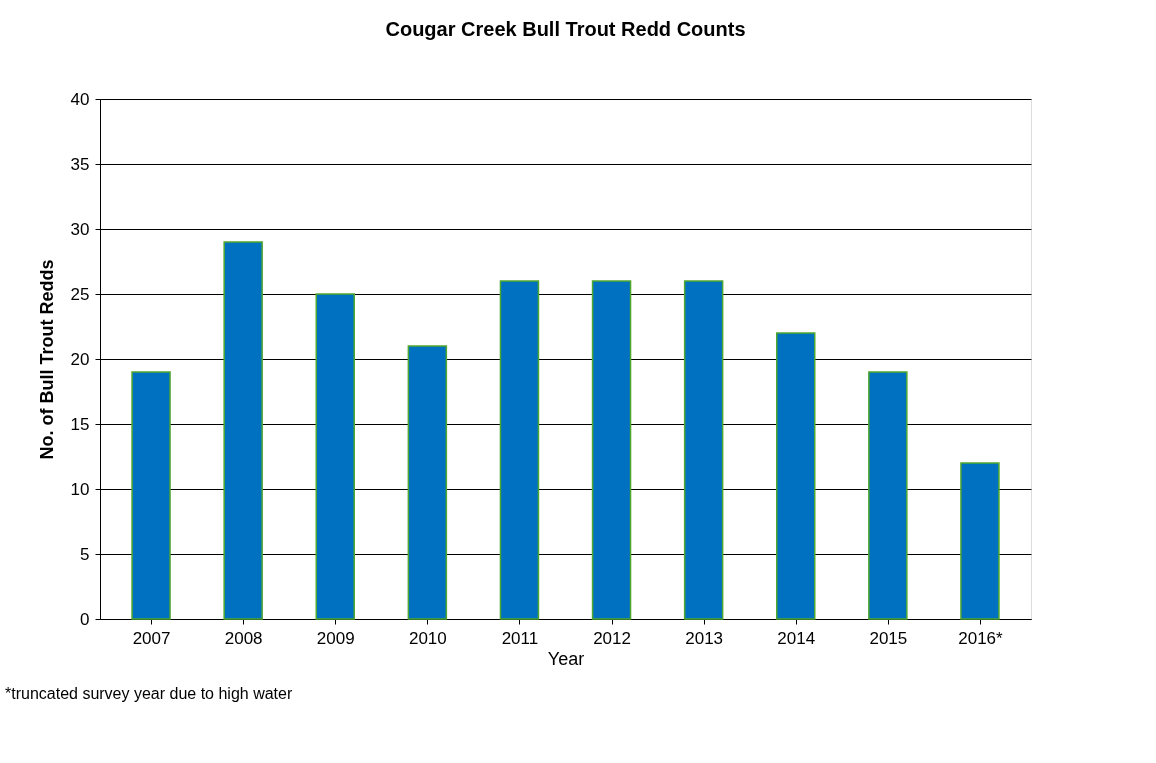 This screenshot has width=1156, height=763. I want to click on y-tick-label: 0, so click(85, 619).